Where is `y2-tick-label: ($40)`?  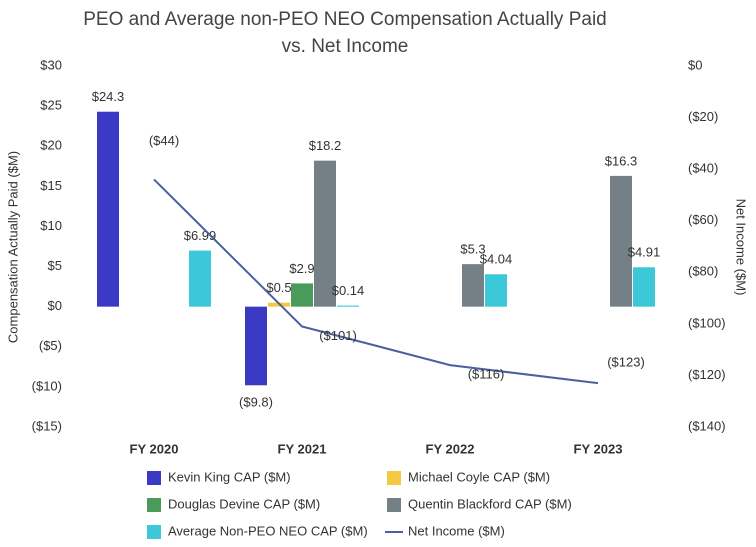
y2-tick-label: ($40) is located at coordinates (703, 168).